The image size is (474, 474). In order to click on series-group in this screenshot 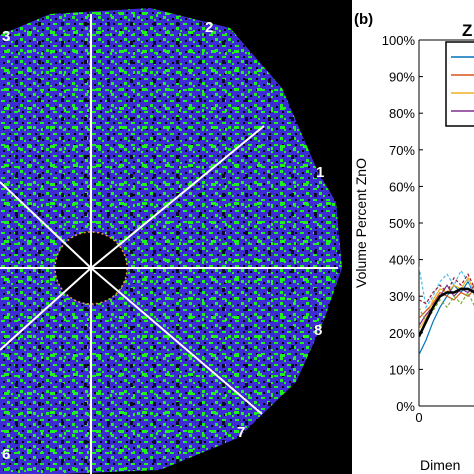, I will do `click(446, 311)`.